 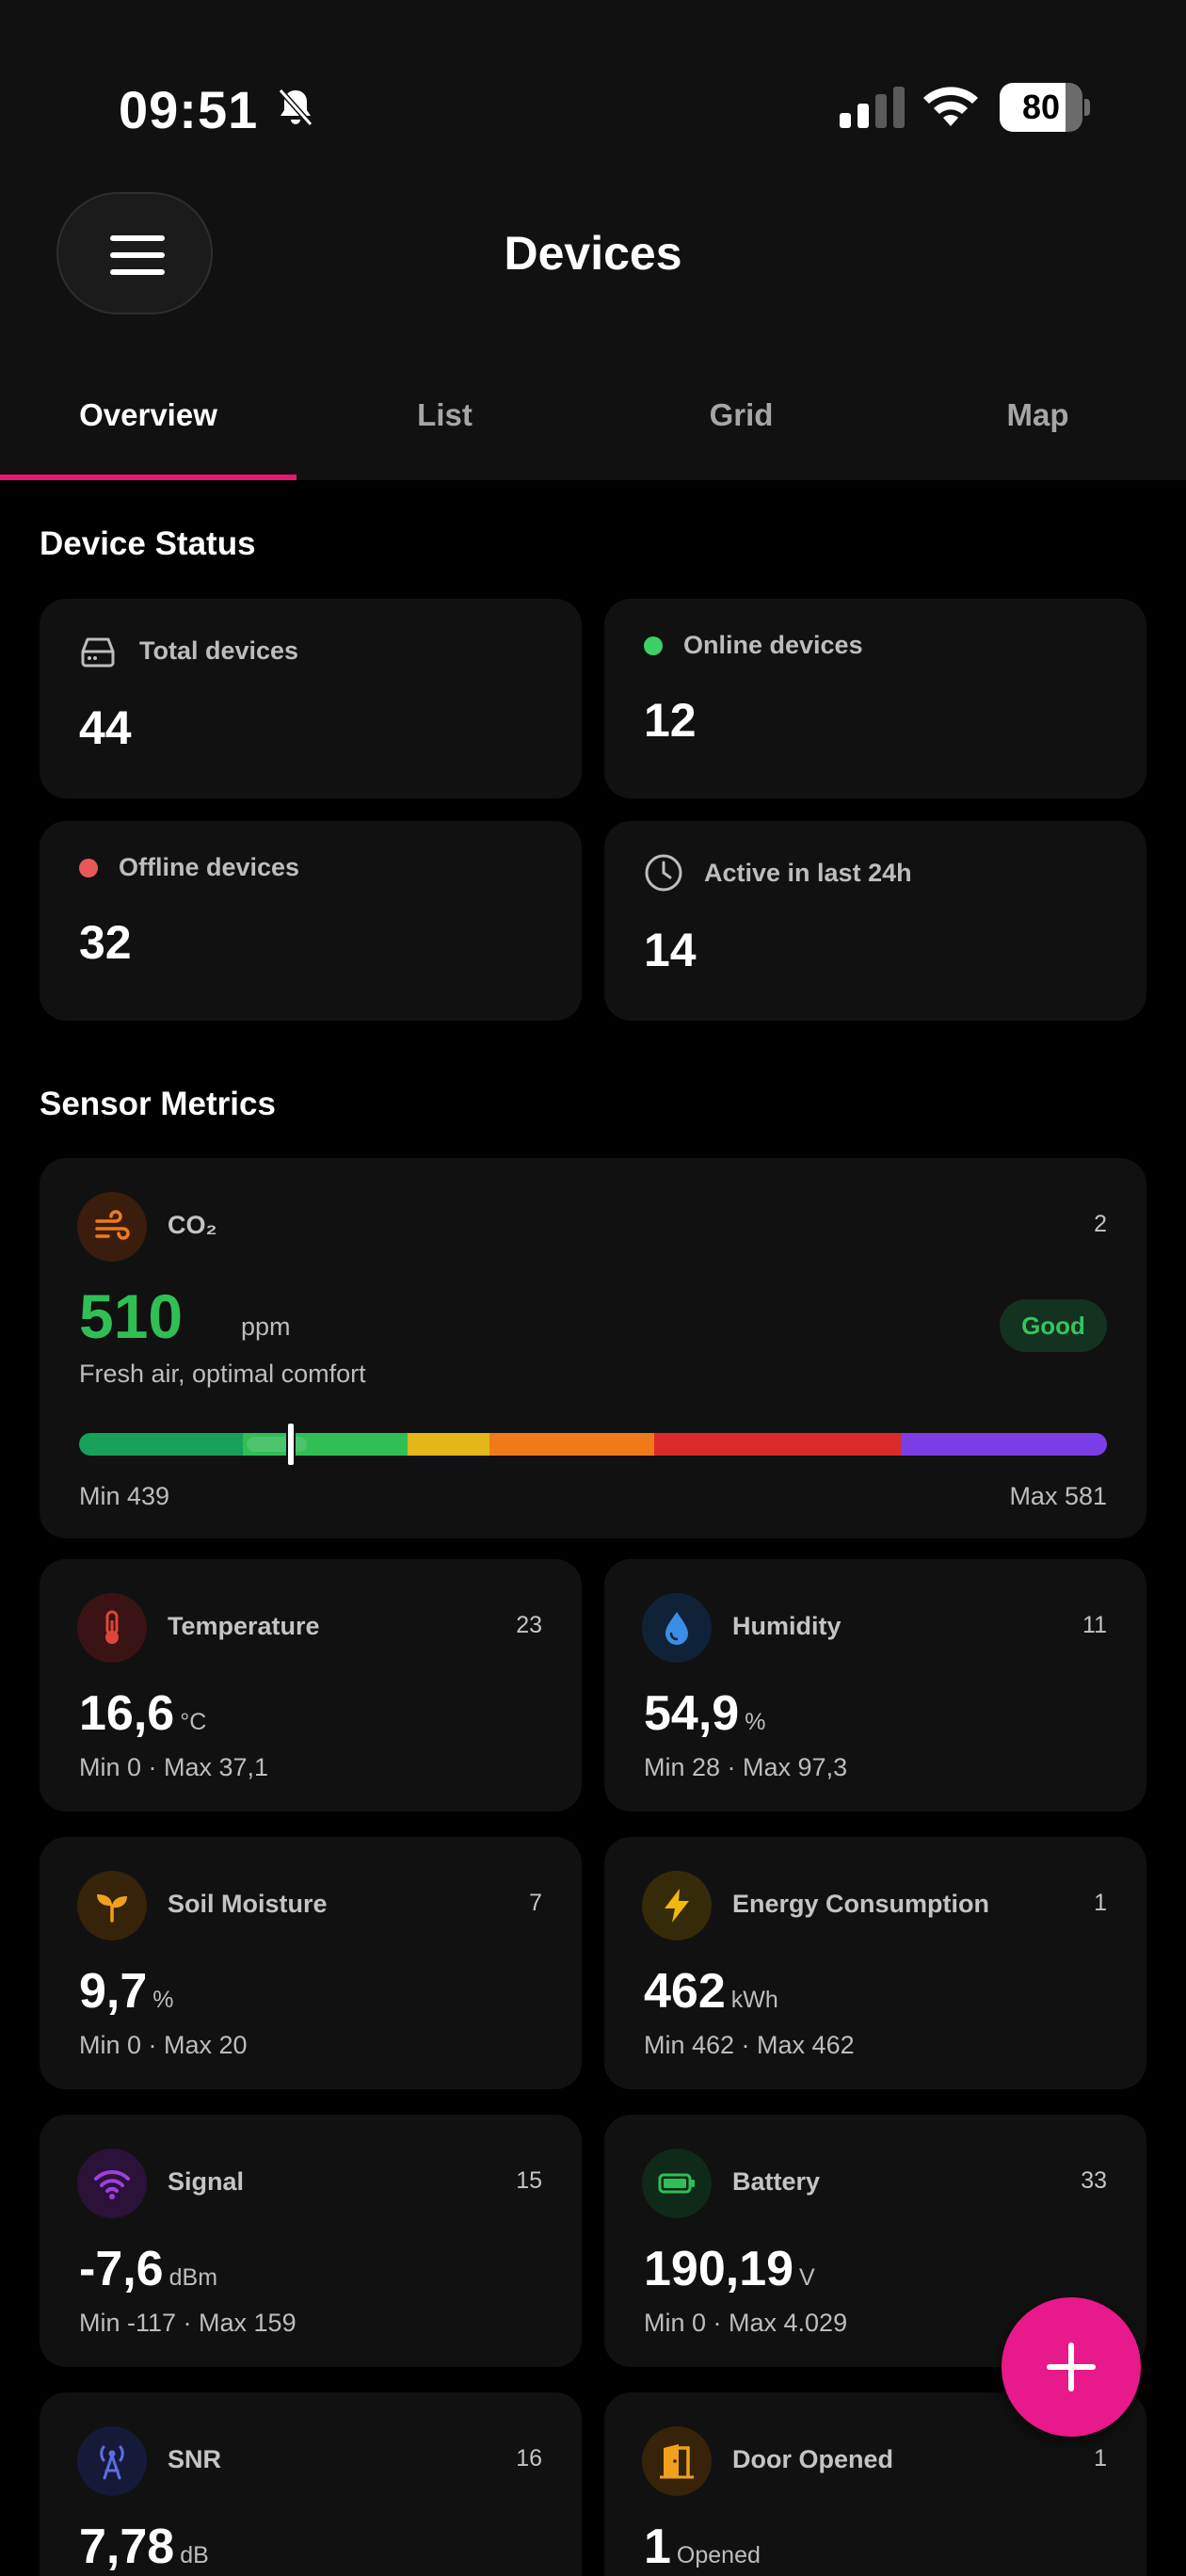 What do you see at coordinates (311, 1963) in the screenshot?
I see `soil-moisture-card: Soil Moisture 7 9,7% Min 0 · Max 20` at bounding box center [311, 1963].